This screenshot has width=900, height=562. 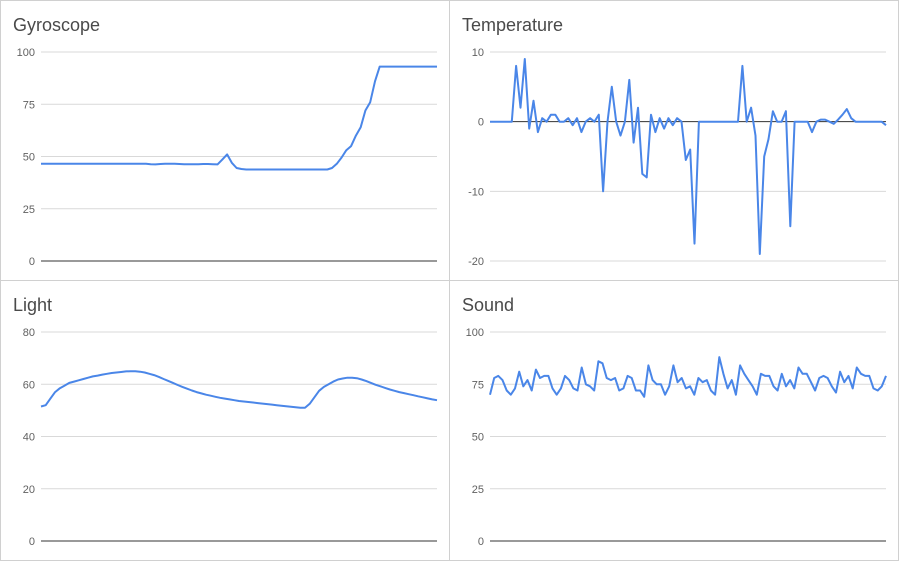 I want to click on chart-title: Light, so click(x=33, y=305).